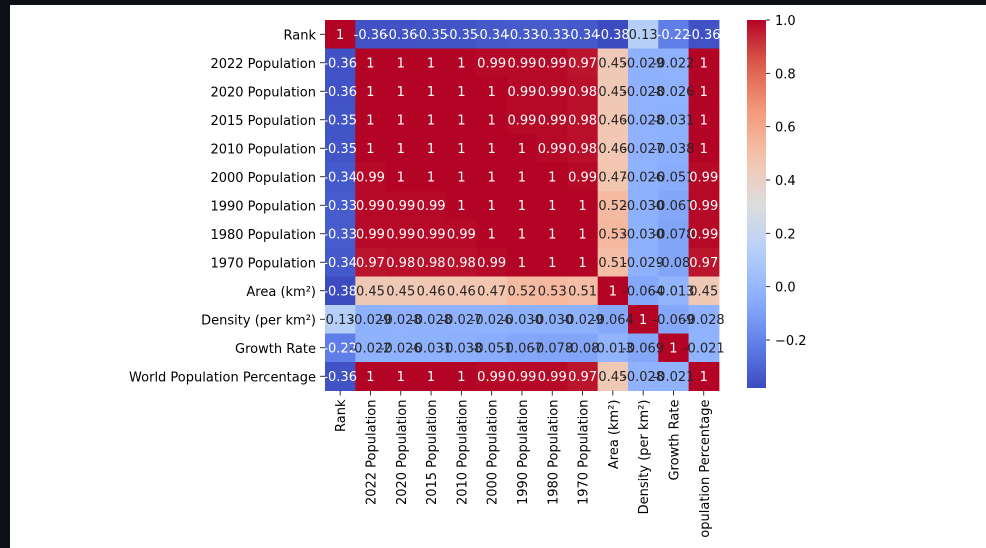 This screenshot has width=986, height=548. Describe the element at coordinates (614, 435) in the screenshot. I see `x-tick-label-area-km: Area (km²)` at that location.